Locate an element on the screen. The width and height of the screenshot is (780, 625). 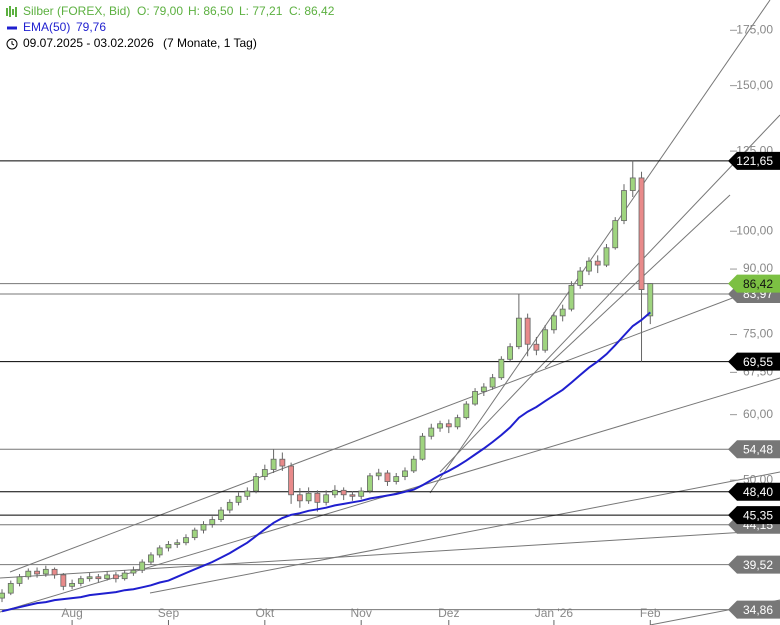
y-tick-label: 150,00 is located at coordinates (754, 85).